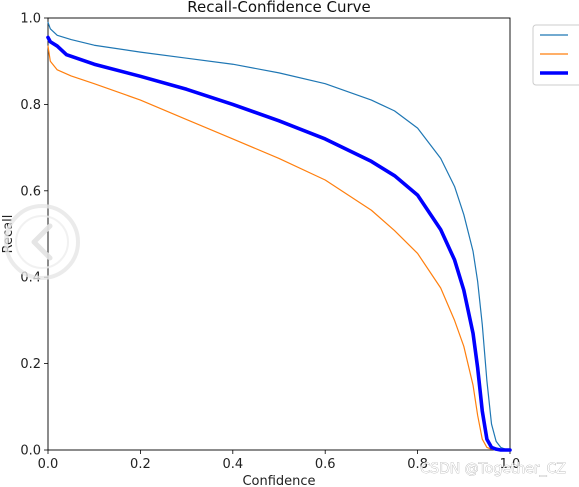 This screenshot has width=579, height=487. I want to click on x-tick-label: 0.2, so click(140, 464).